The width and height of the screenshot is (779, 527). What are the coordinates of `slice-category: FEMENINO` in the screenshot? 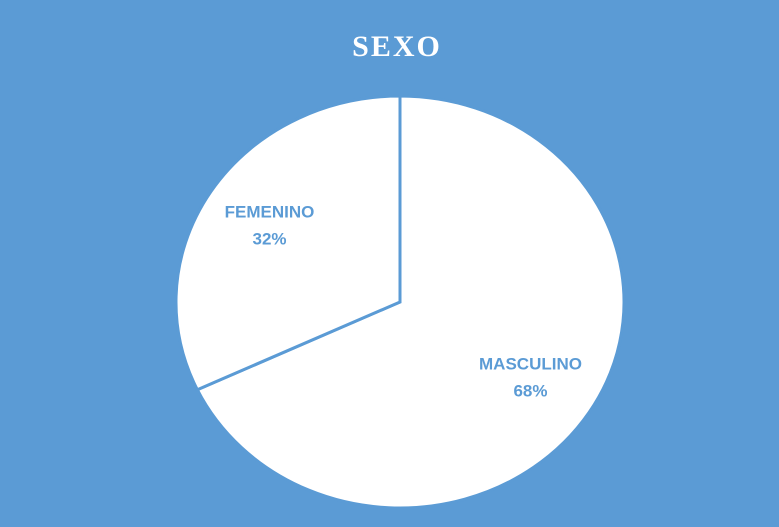 It's located at (270, 211).